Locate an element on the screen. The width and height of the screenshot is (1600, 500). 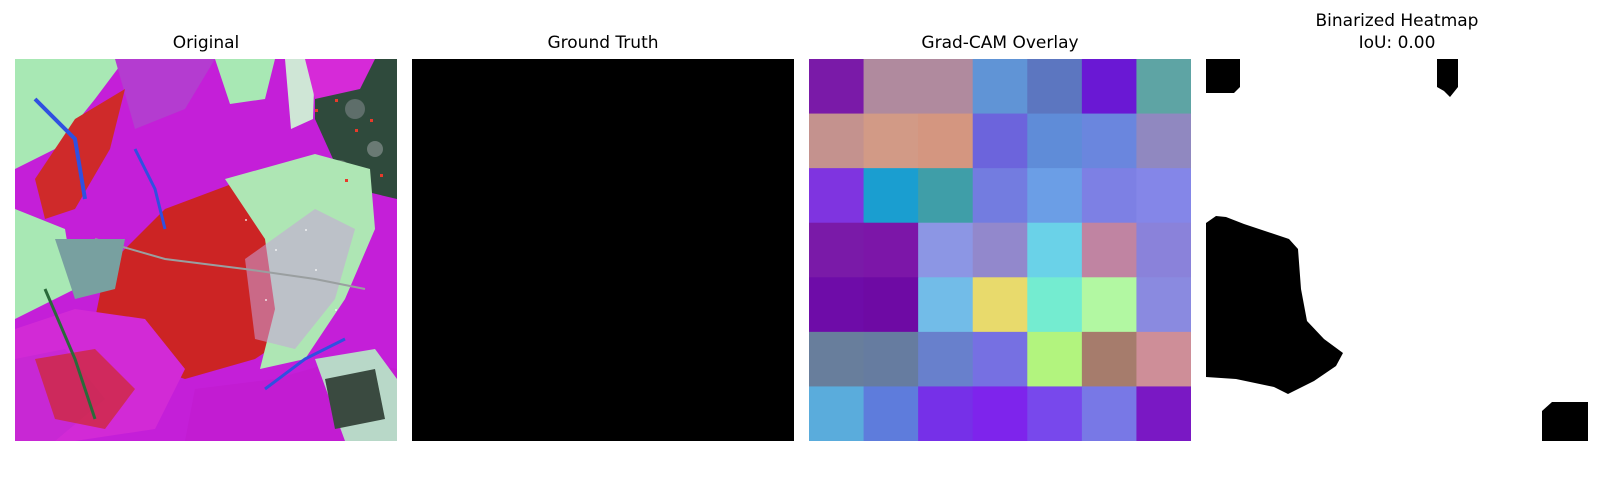
iou-label: IoU: 0.00 is located at coordinates (1397, 43).